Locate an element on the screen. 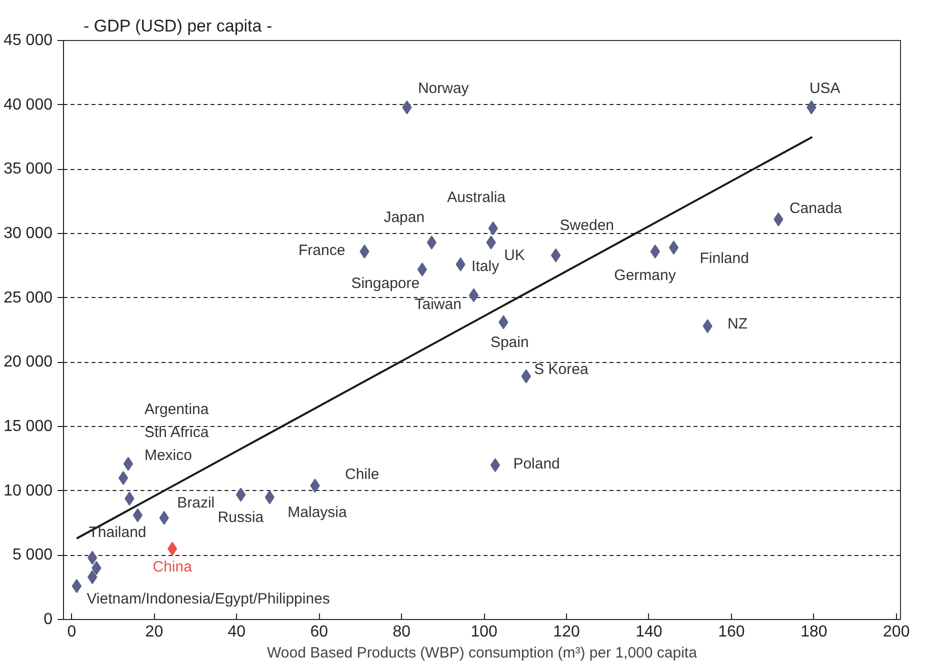  annotation: Germany is located at coordinates (645, 275).